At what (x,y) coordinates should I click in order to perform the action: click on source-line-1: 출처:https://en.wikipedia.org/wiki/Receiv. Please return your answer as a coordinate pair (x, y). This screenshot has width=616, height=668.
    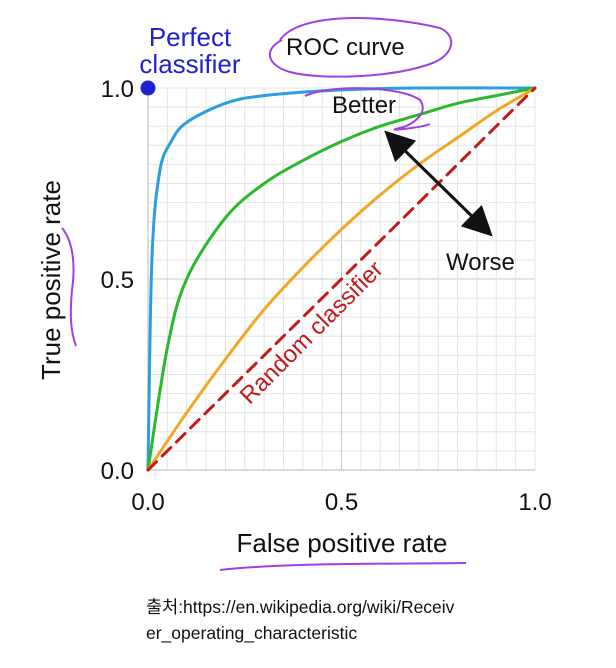
    Looking at the image, I should click on (300, 607).